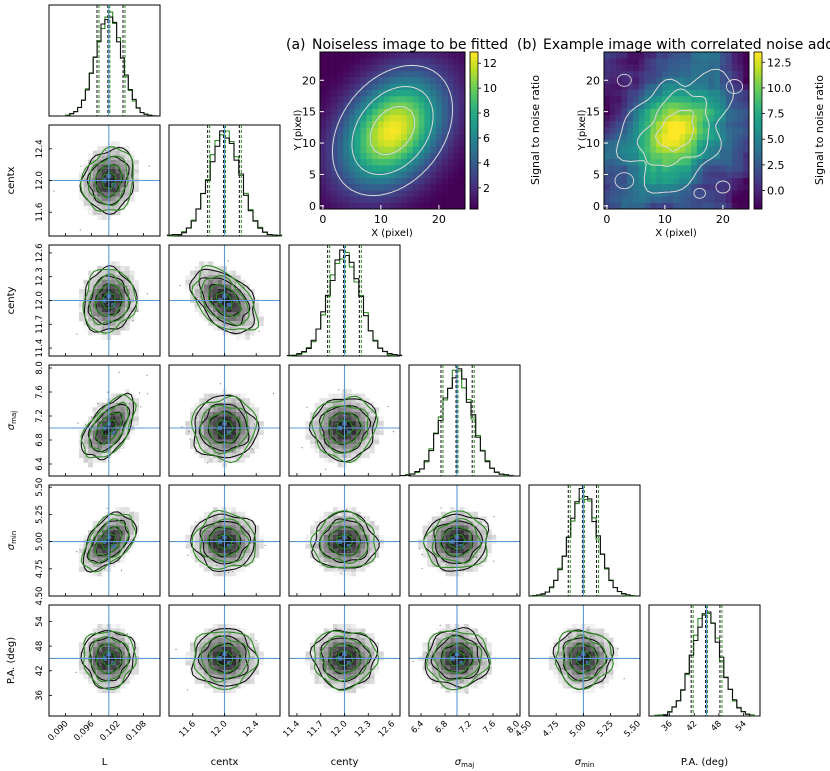 Image resolution: width=830 pixels, height=771 pixels. Describe the element at coordinates (40, 392) in the screenshot. I see `y-tick-label: 7.6` at that location.